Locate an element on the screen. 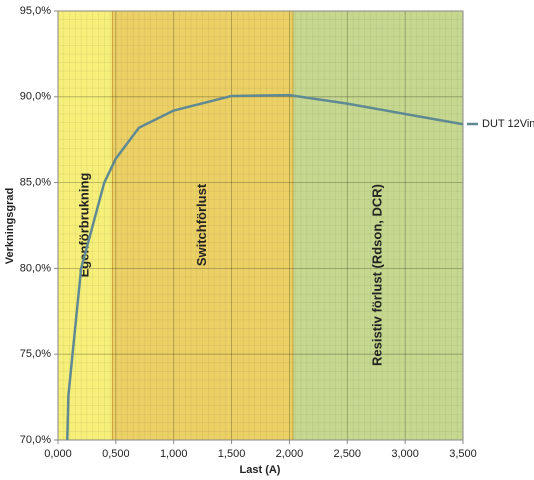 The width and height of the screenshot is (534, 480). region-label: Egenförbrukning is located at coordinates (84, 225).